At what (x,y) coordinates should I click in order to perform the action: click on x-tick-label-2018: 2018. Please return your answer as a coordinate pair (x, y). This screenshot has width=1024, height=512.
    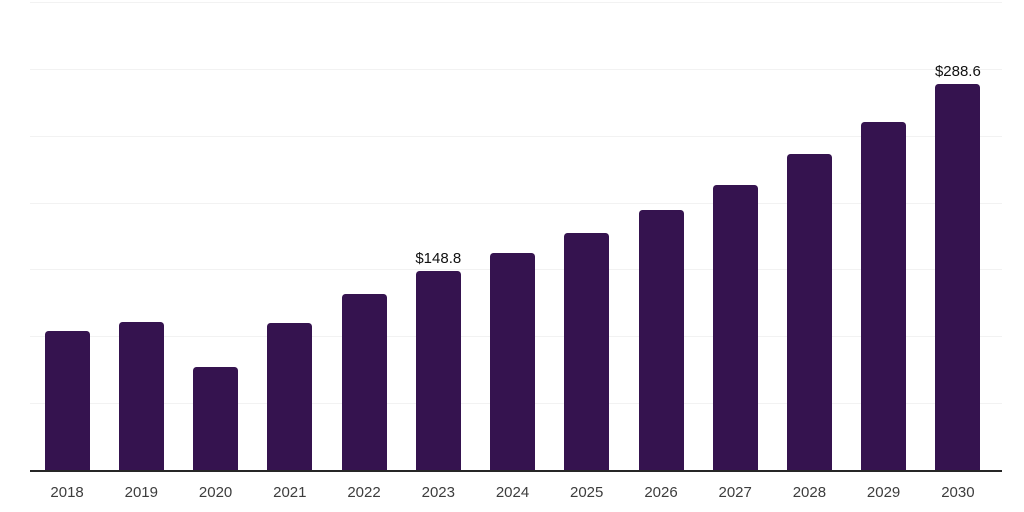
    Looking at the image, I should click on (67, 492).